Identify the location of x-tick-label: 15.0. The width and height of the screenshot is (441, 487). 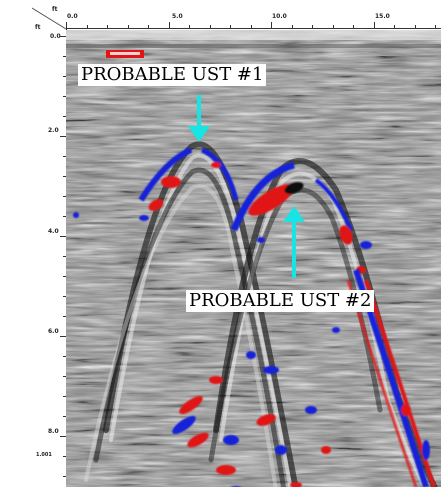
(382, 16).